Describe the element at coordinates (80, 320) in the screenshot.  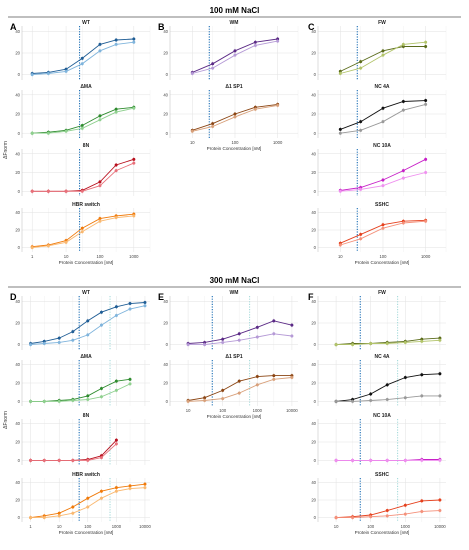
I see `panel-1-0-0: D WT 0 20 40` at that location.